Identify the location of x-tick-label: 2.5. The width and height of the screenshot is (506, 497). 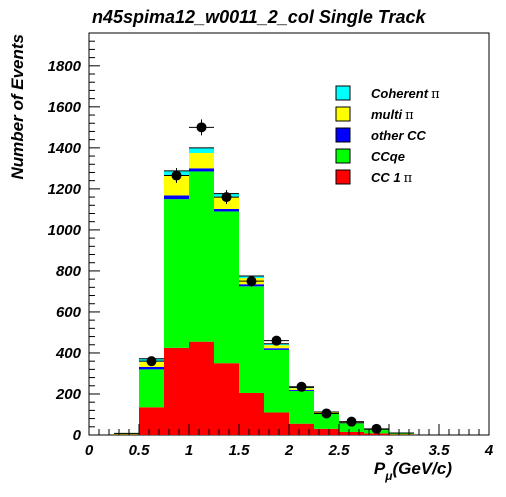
(339, 450).